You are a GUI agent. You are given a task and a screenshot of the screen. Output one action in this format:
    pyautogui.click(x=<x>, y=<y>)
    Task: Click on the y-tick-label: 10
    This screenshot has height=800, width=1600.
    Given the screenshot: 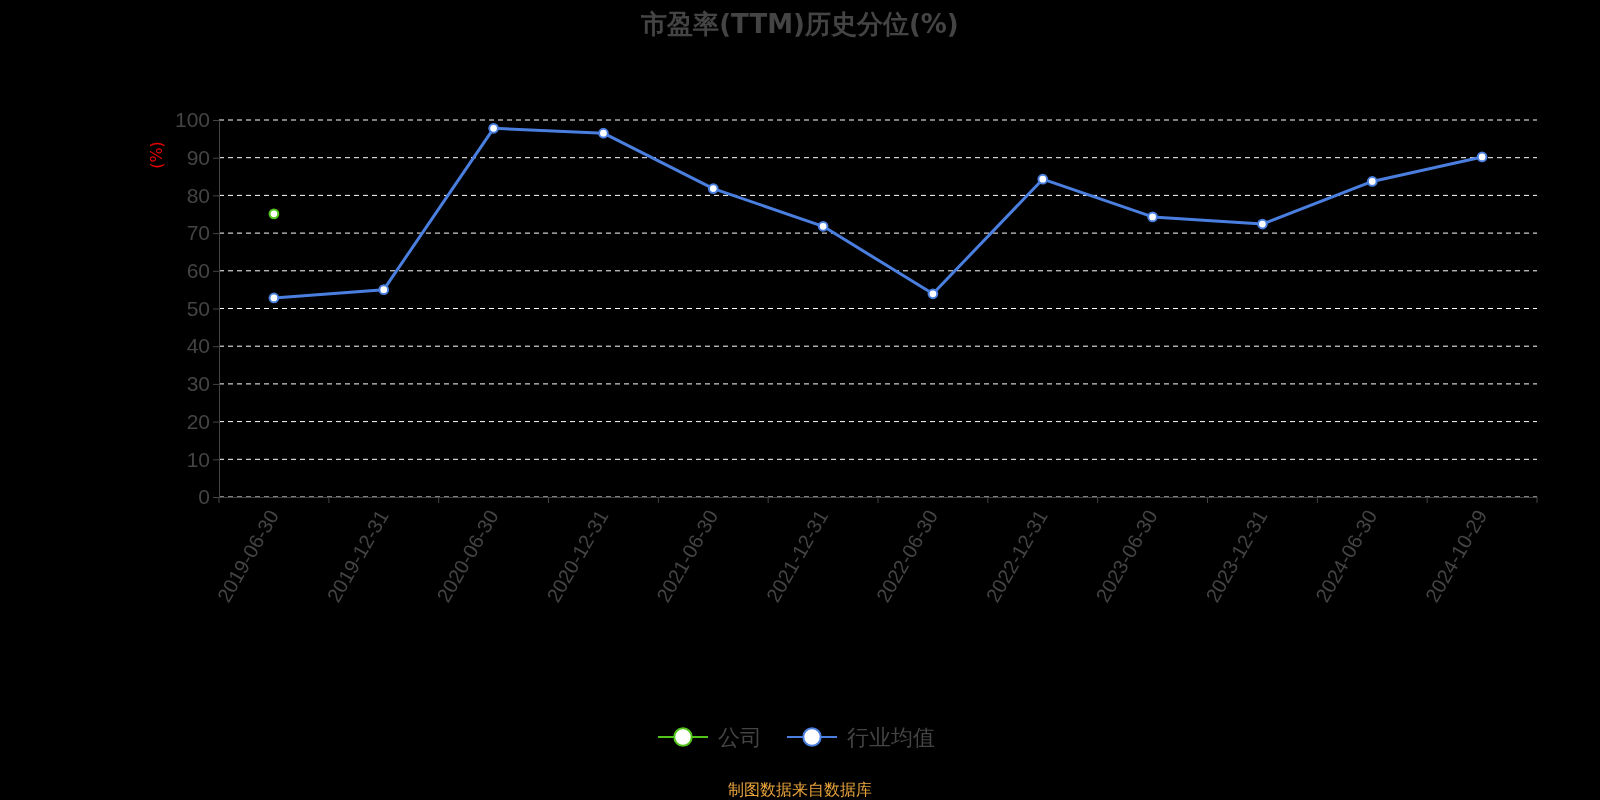 What is the action you would take?
    pyautogui.click(x=198, y=459)
    